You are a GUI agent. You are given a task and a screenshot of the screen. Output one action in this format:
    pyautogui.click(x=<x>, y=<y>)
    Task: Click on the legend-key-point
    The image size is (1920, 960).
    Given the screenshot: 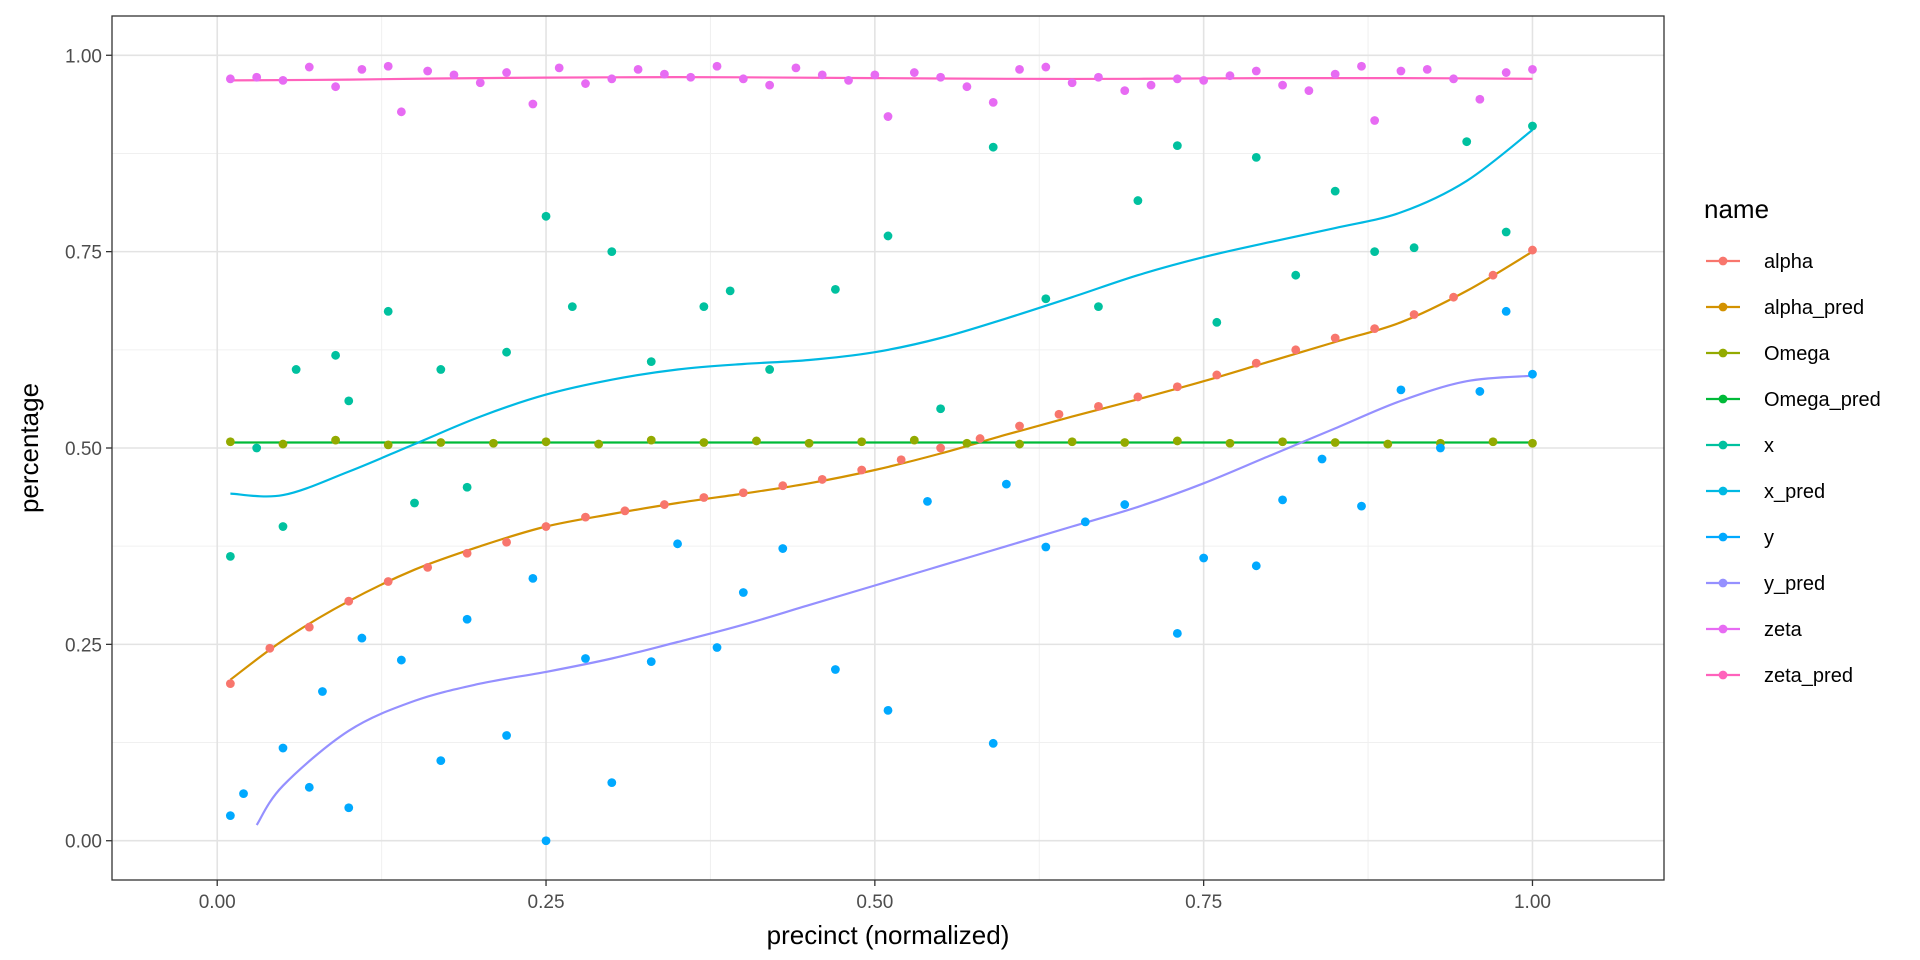 What is the action you would take?
    pyautogui.click(x=1723, y=445)
    